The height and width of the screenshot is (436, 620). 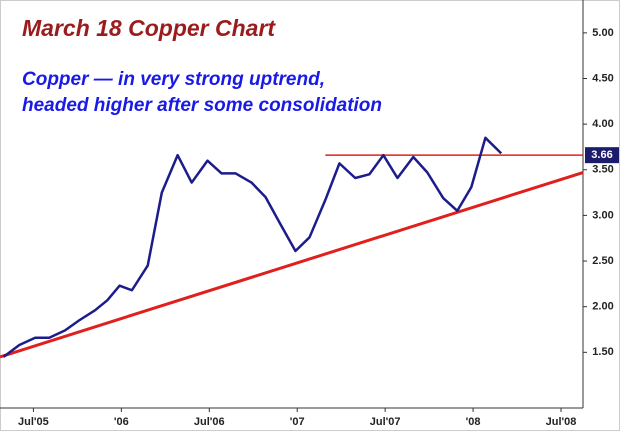 I want to click on y-tick-label: 4.00, so click(x=602, y=124).